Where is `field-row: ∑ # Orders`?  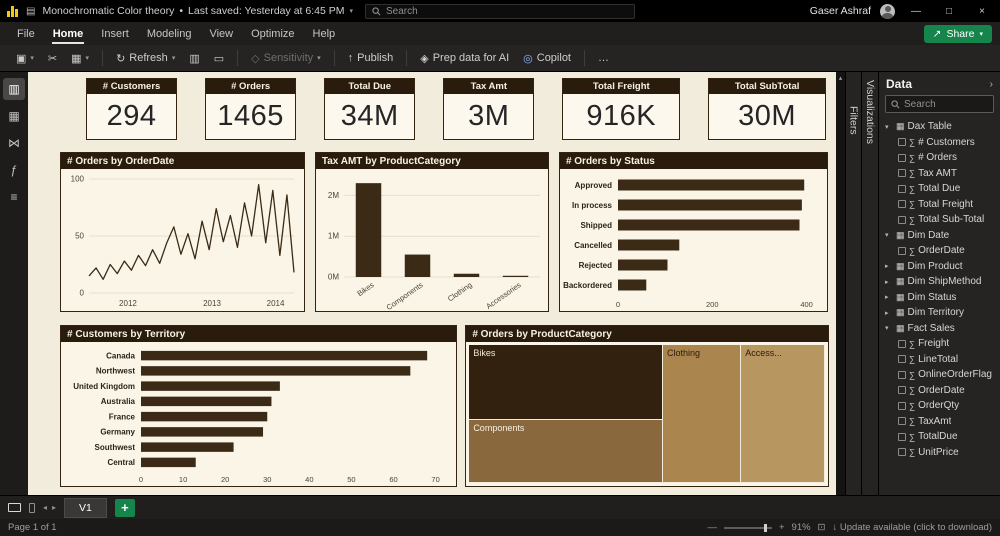
field-row: ∑ # Orders is located at coordinates (939, 158).